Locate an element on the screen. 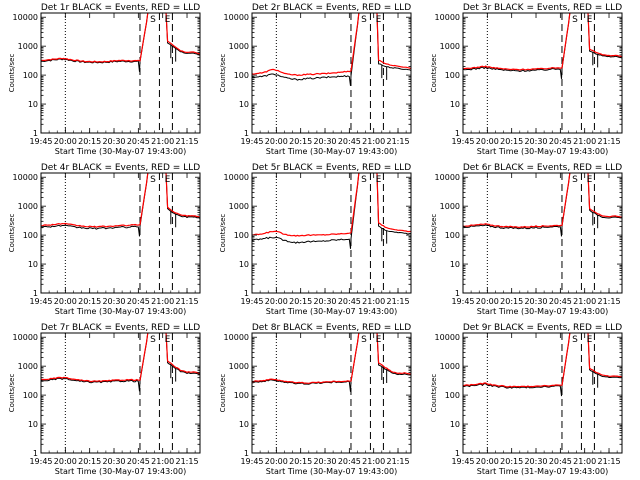  panel-title: Det 7r BLACK = Events, RED = LLD is located at coordinates (120, 328).